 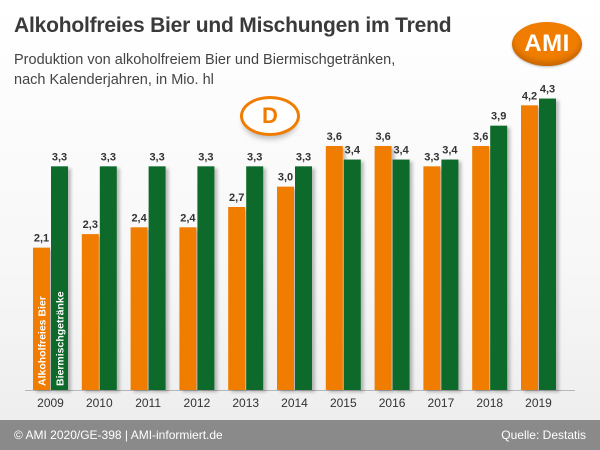 What do you see at coordinates (188, 218) in the screenshot?
I see `value-label-alkoholfreies-bier-2012: 2,4` at bounding box center [188, 218].